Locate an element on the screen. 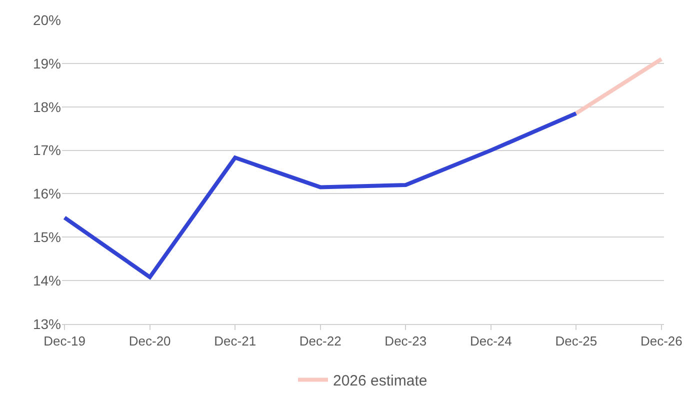 This screenshot has height=408, width=694. y-tick-label: 19% is located at coordinates (46, 63).